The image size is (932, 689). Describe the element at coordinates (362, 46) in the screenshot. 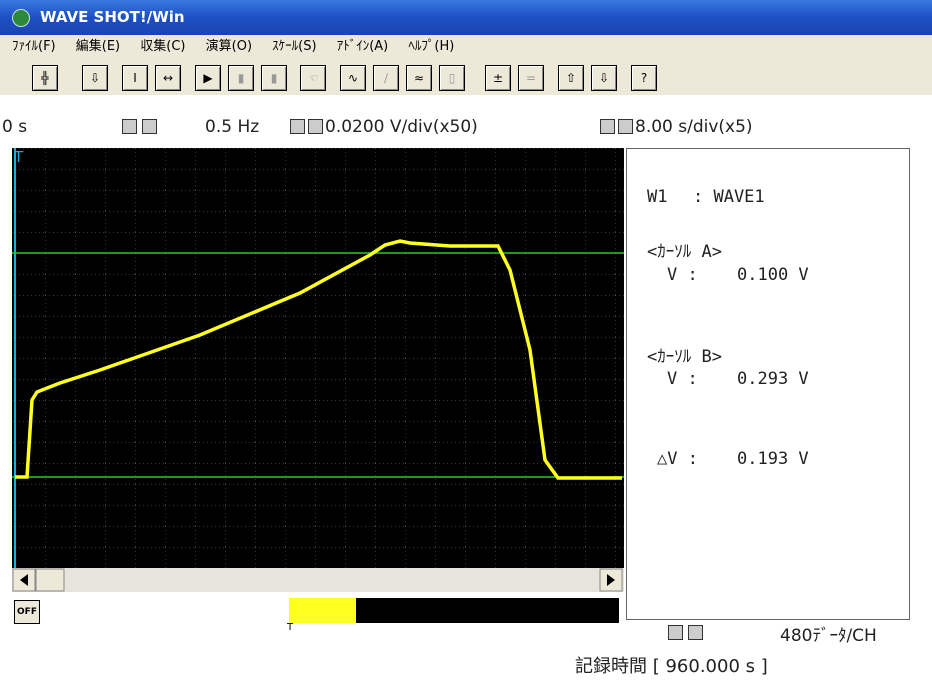

I see `menu-item: ｱﾄﾞｲﾝ(A)` at that location.